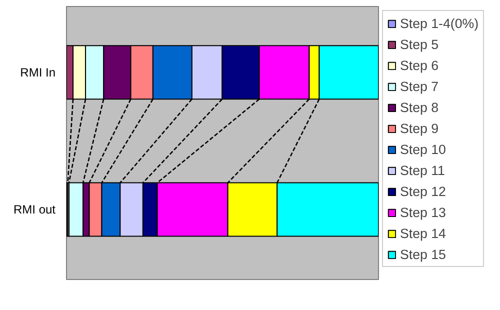  Describe the element at coordinates (38, 72) in the screenshot. I see `y-tick-label: RMI In` at that location.